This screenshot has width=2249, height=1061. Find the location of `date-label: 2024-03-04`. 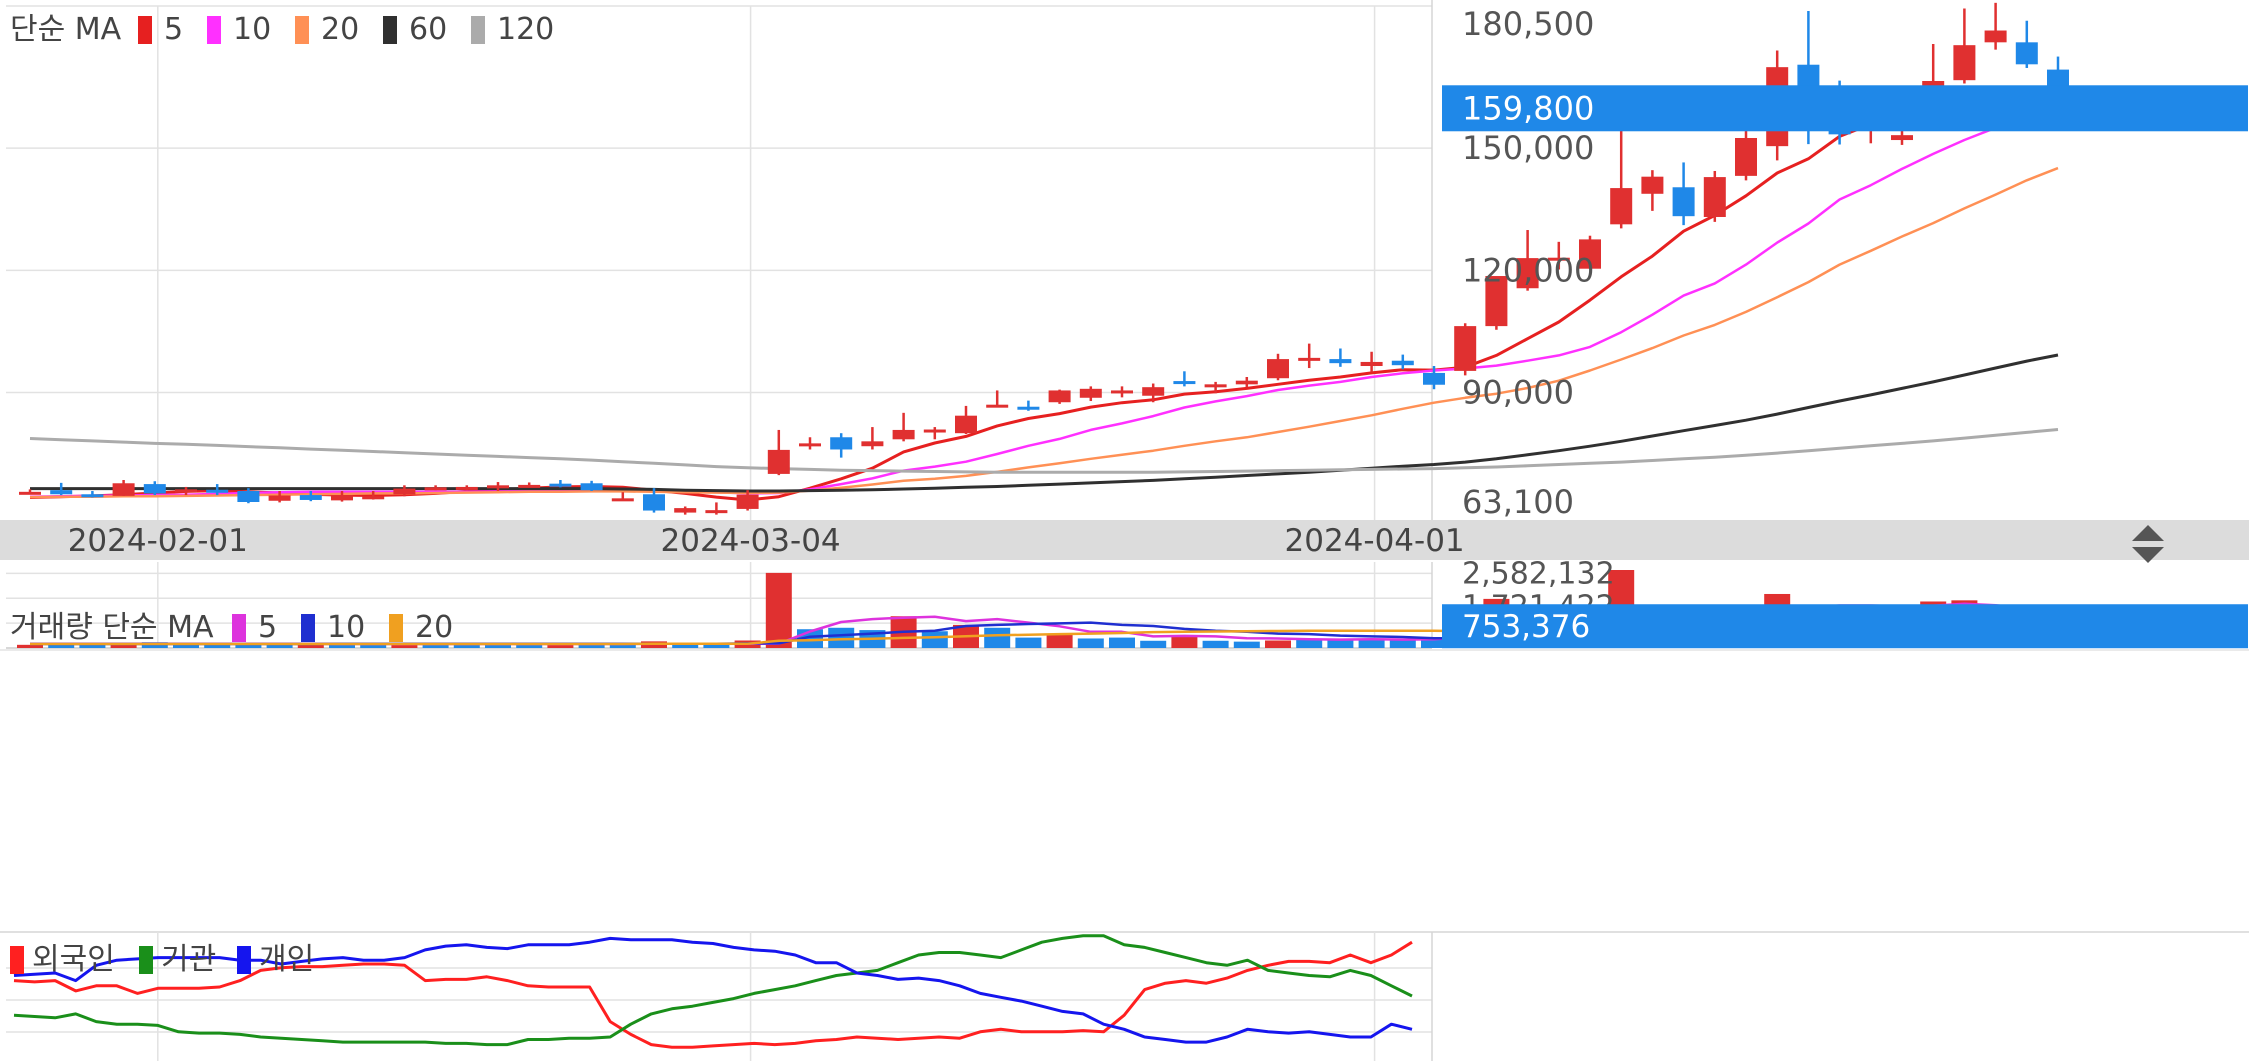

date-label: 2024-03-04 is located at coordinates (751, 541).